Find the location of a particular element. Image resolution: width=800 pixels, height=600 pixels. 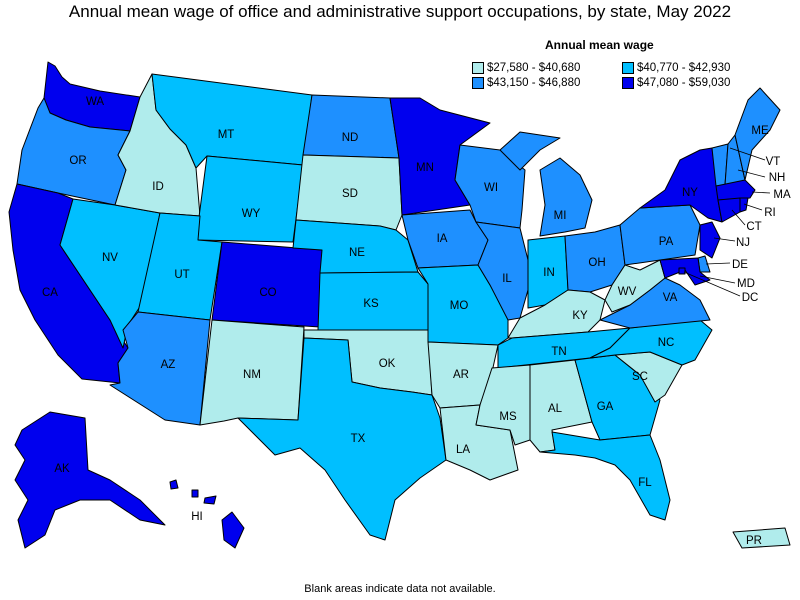

legend-label-bin-1: $40,770 - $42,930 is located at coordinates (684, 68).